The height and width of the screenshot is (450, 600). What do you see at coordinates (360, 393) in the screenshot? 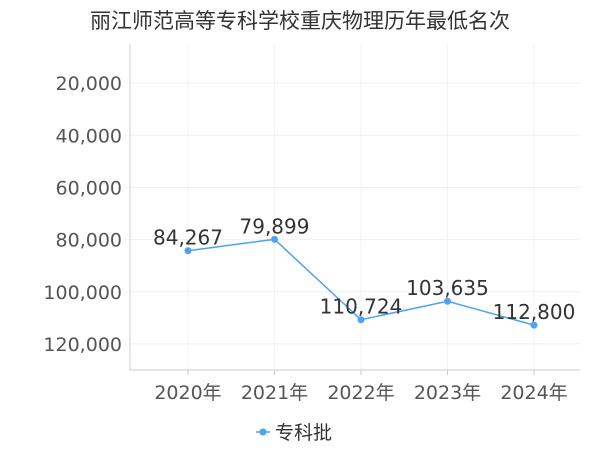
I see `x-tick-label: 2022年` at bounding box center [360, 393].